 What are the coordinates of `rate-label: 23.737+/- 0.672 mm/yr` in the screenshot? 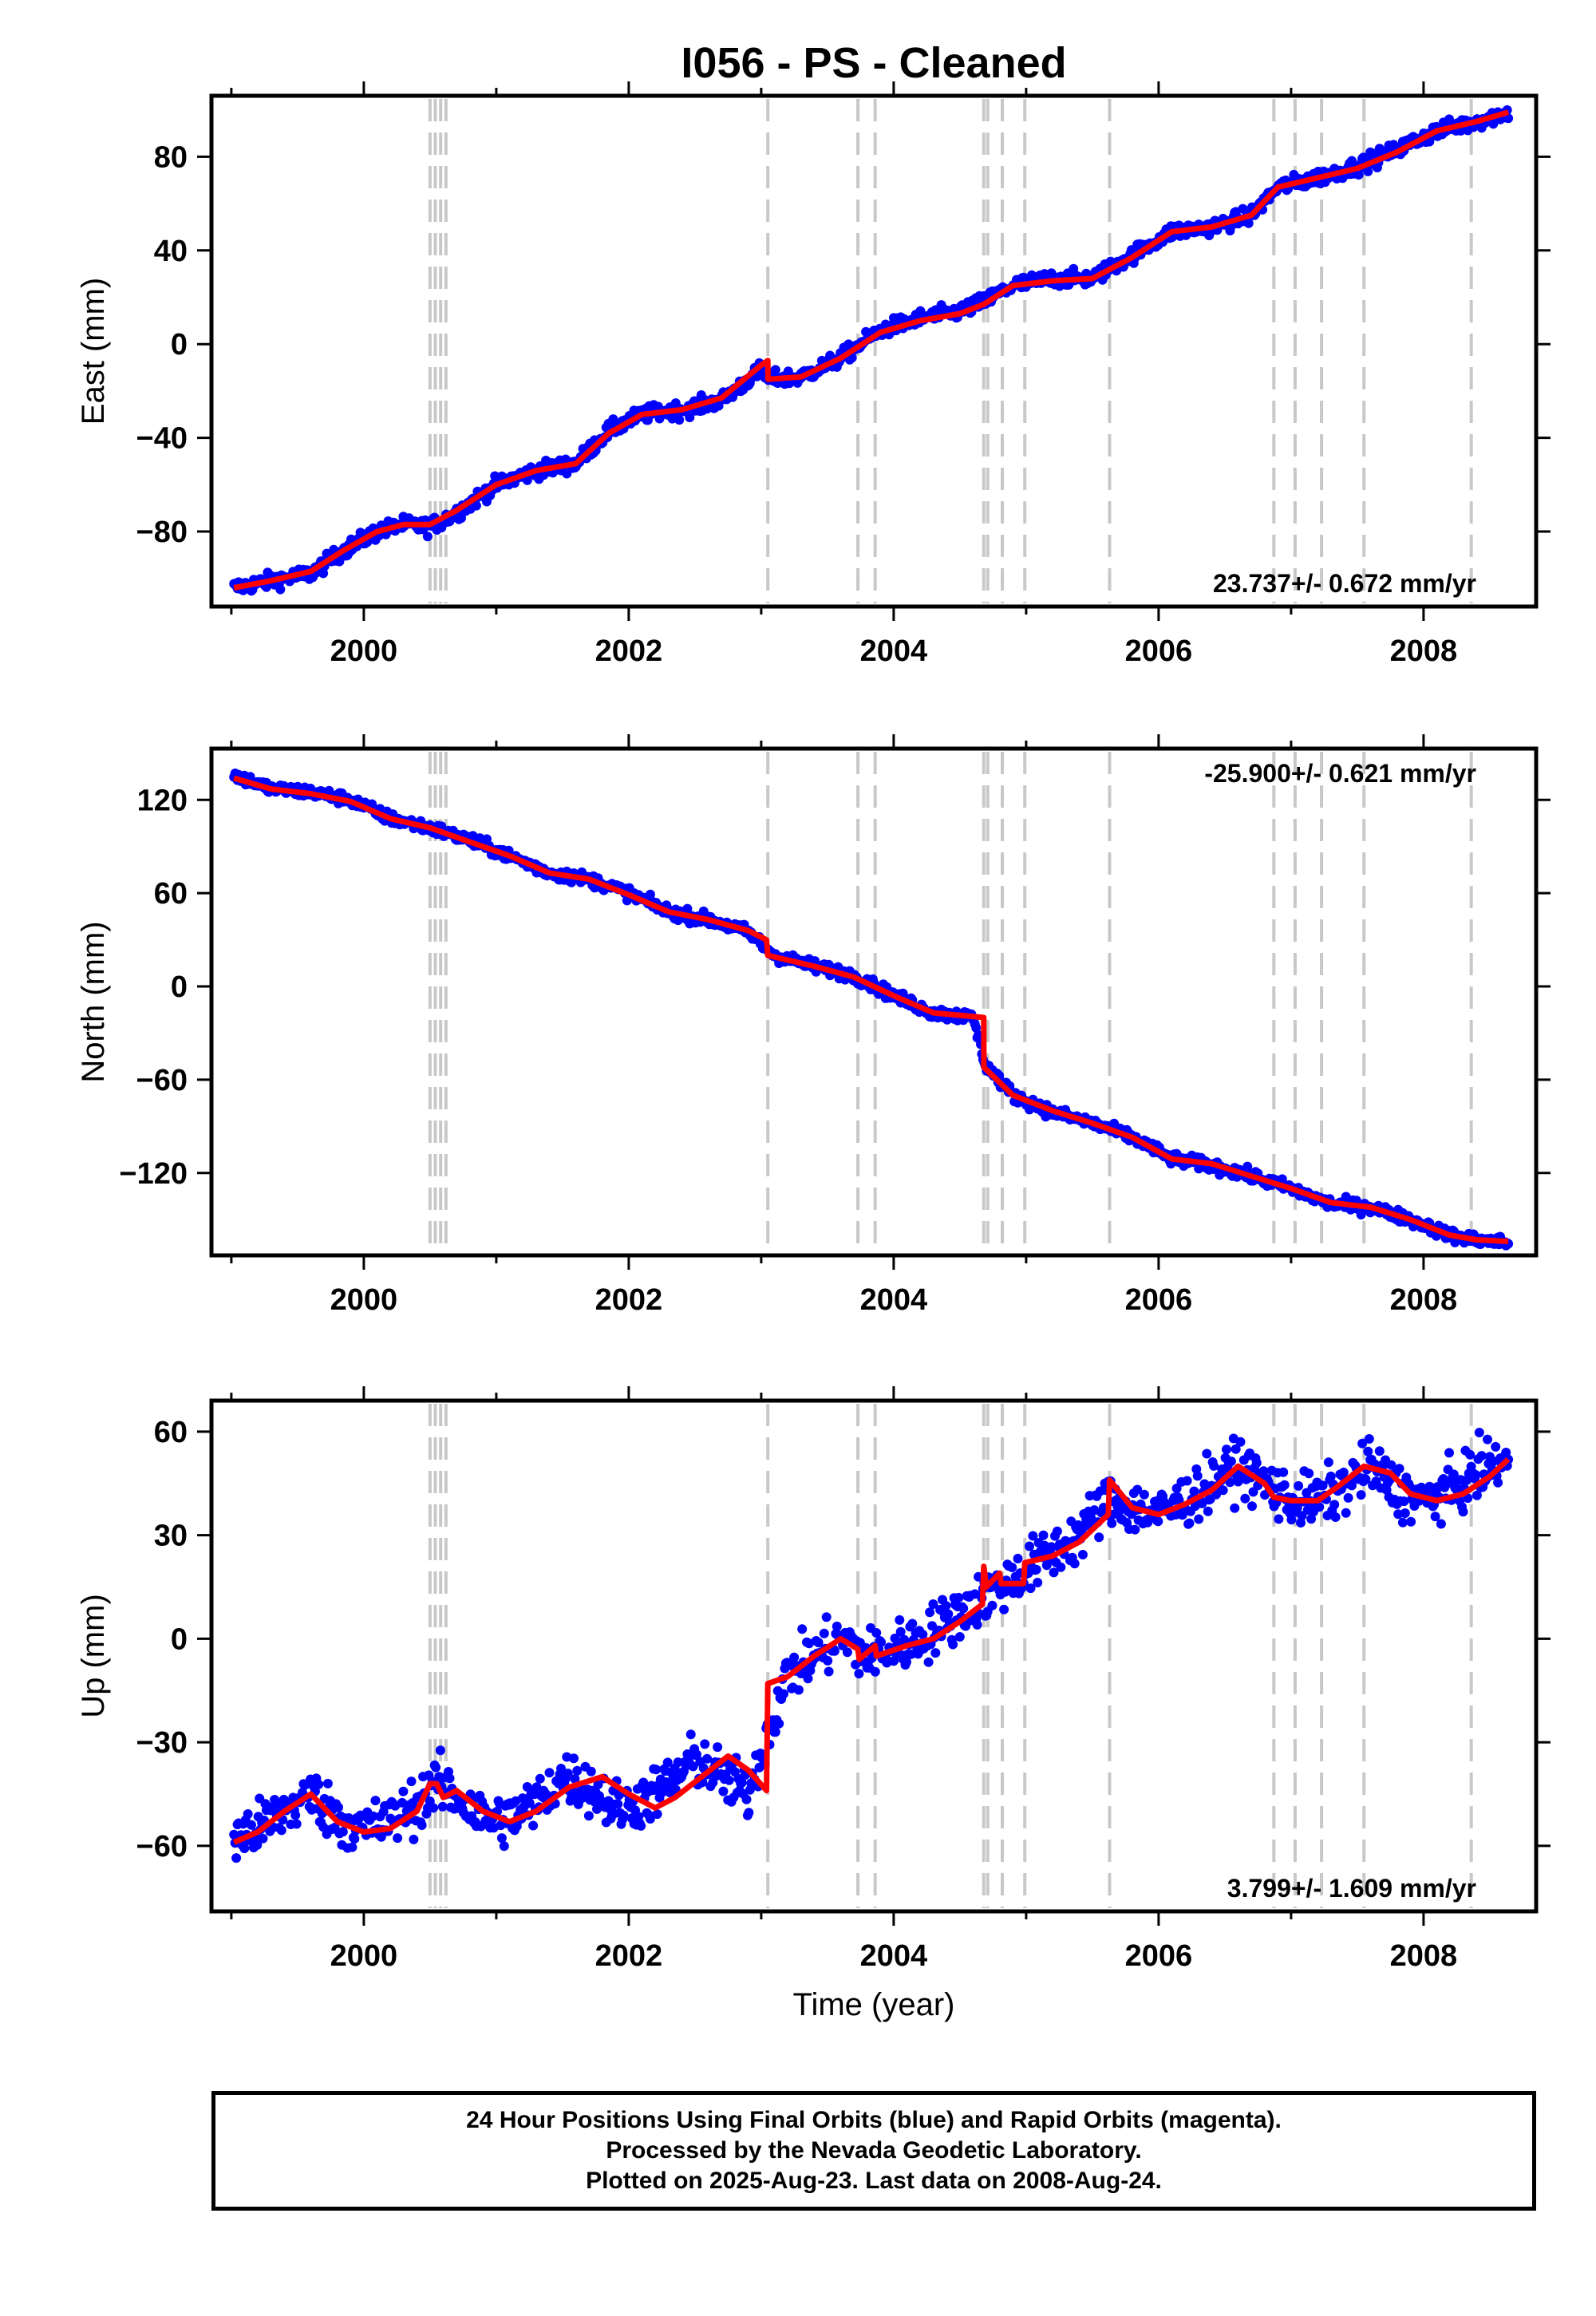 It's located at (1344, 583).